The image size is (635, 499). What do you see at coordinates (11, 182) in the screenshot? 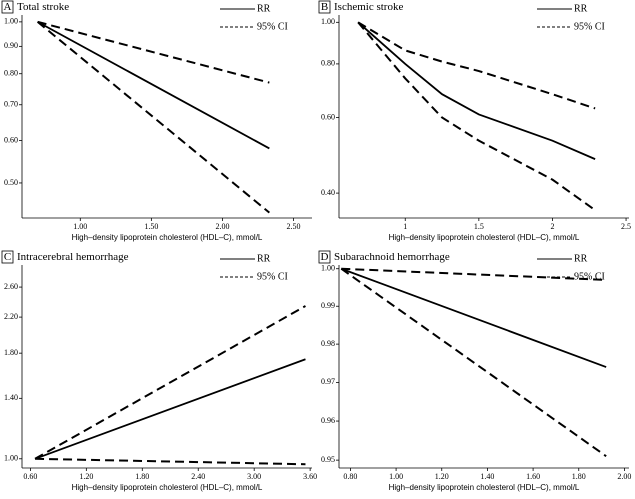
I see `y-tick-label: 0.50` at bounding box center [11, 182].